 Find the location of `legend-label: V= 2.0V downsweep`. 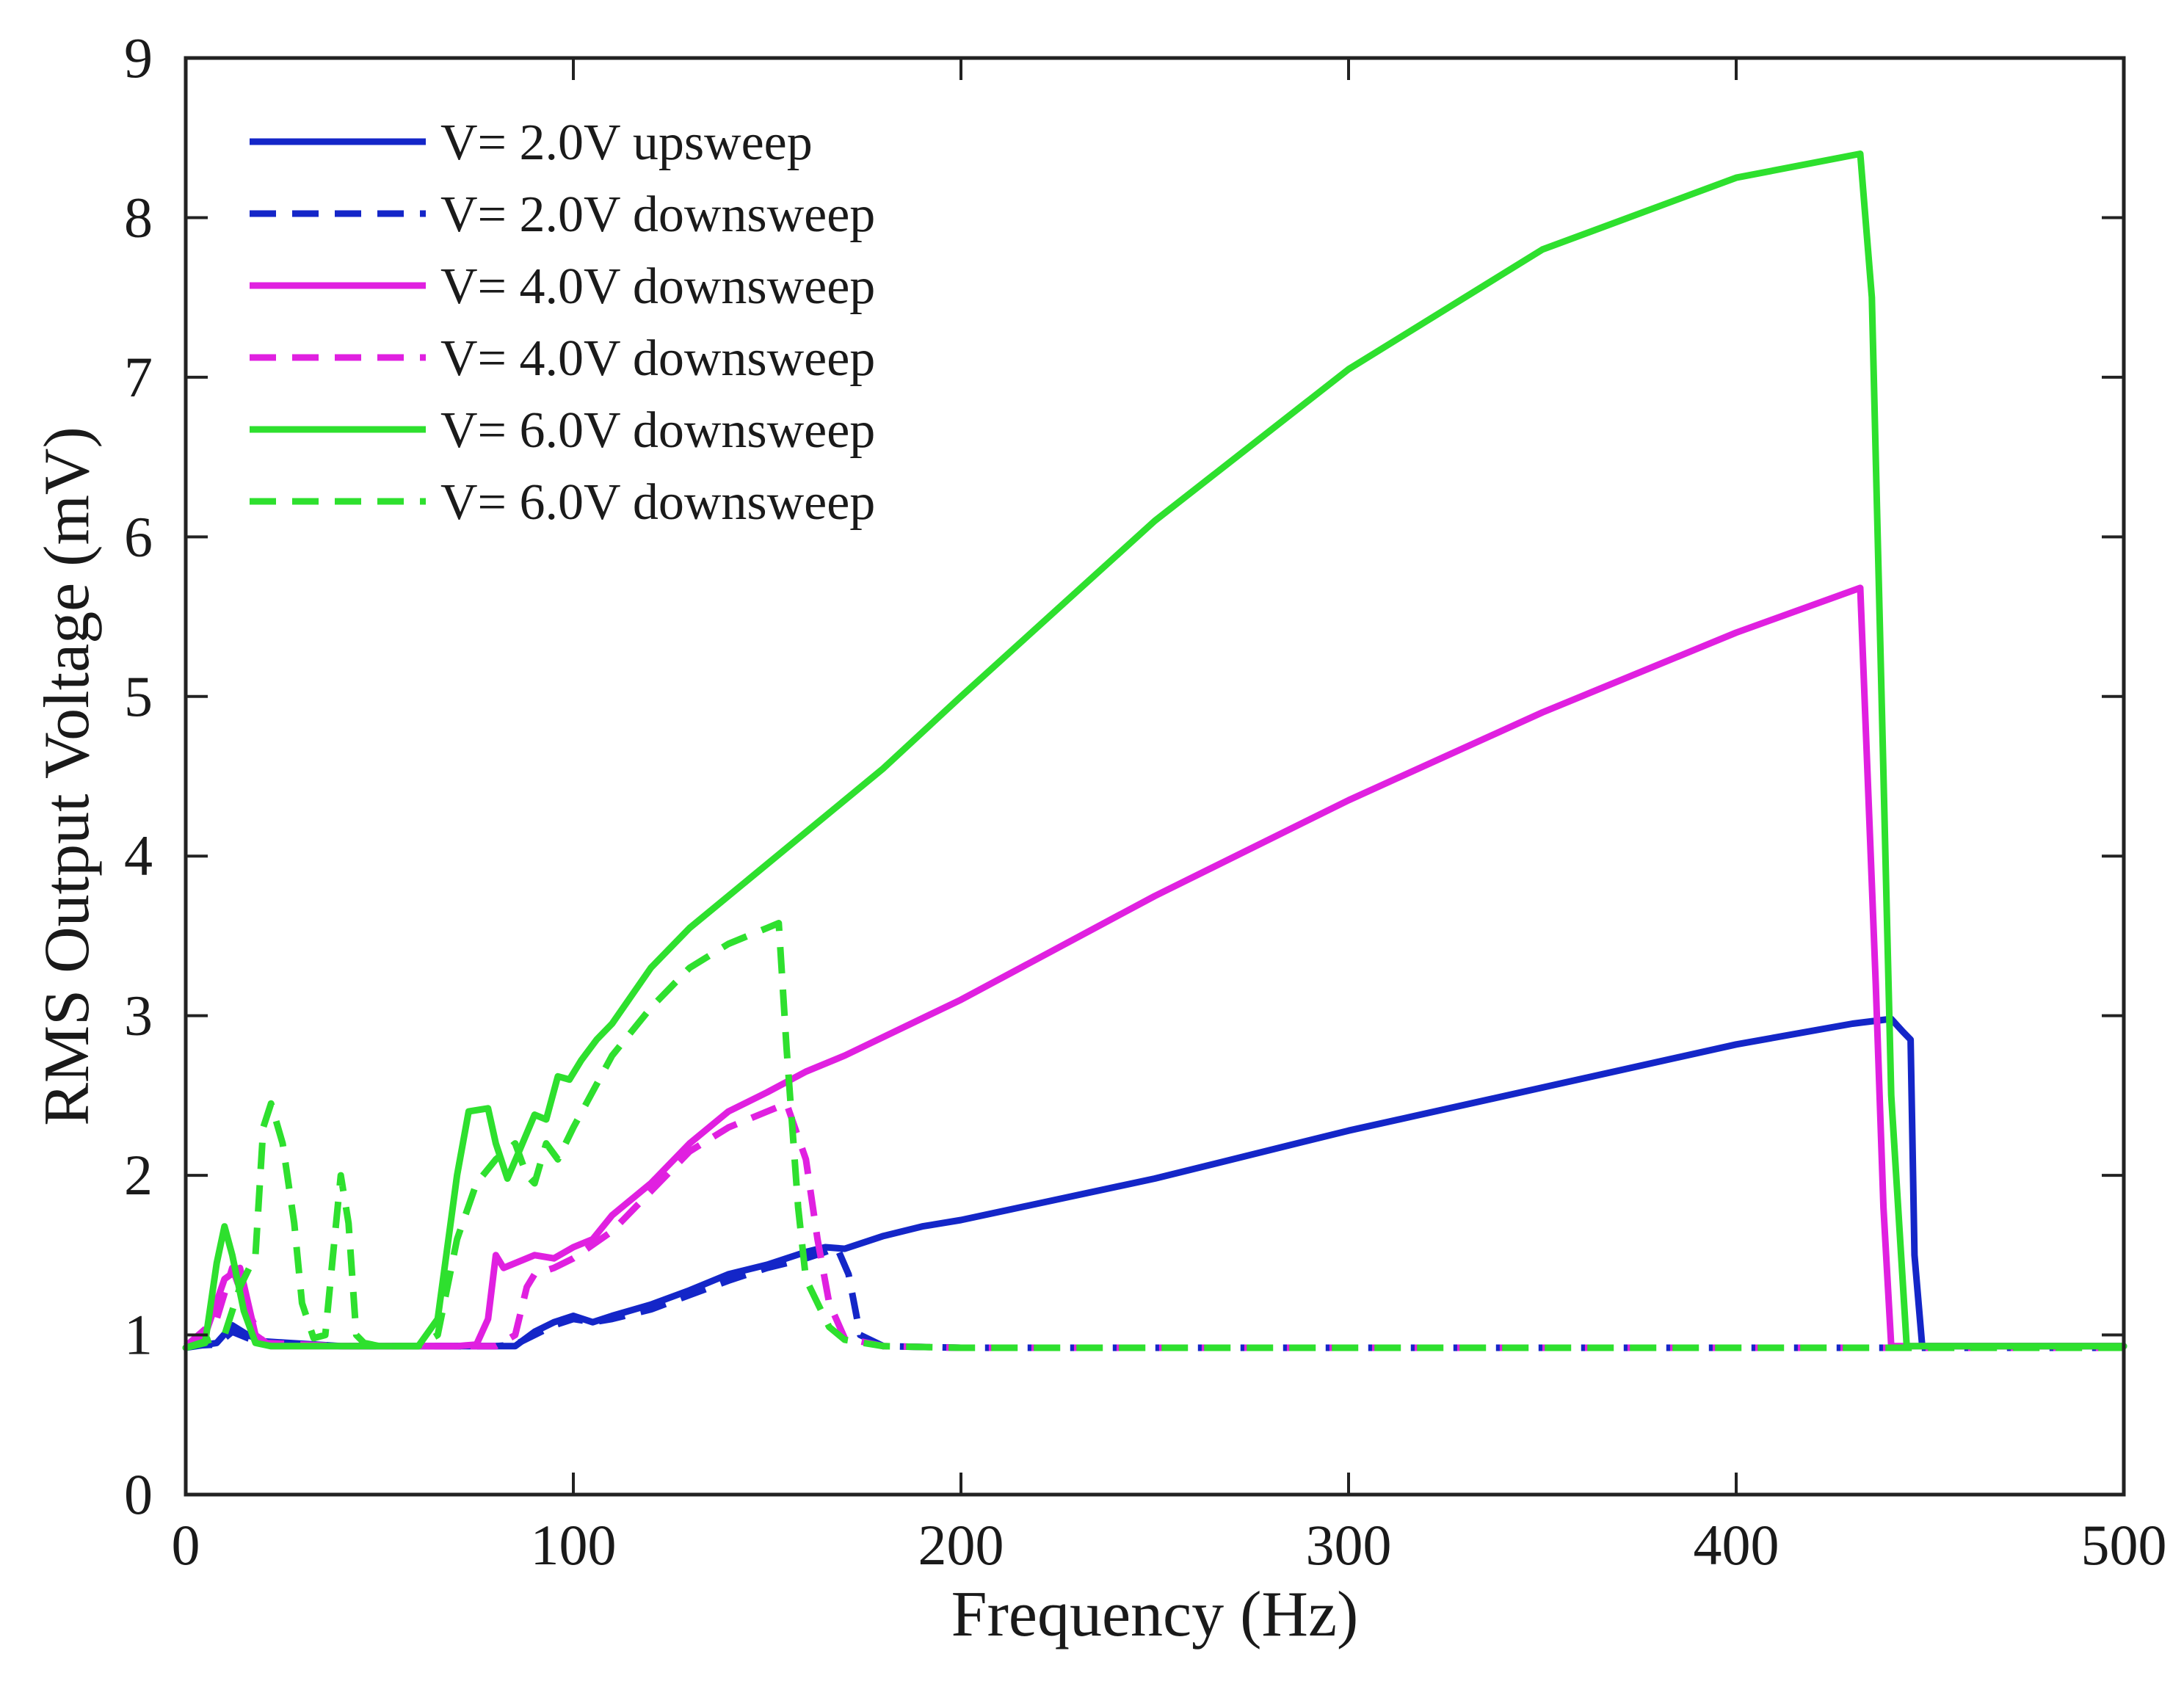

legend-label: V= 2.0V downsweep is located at coordinates (657, 214).